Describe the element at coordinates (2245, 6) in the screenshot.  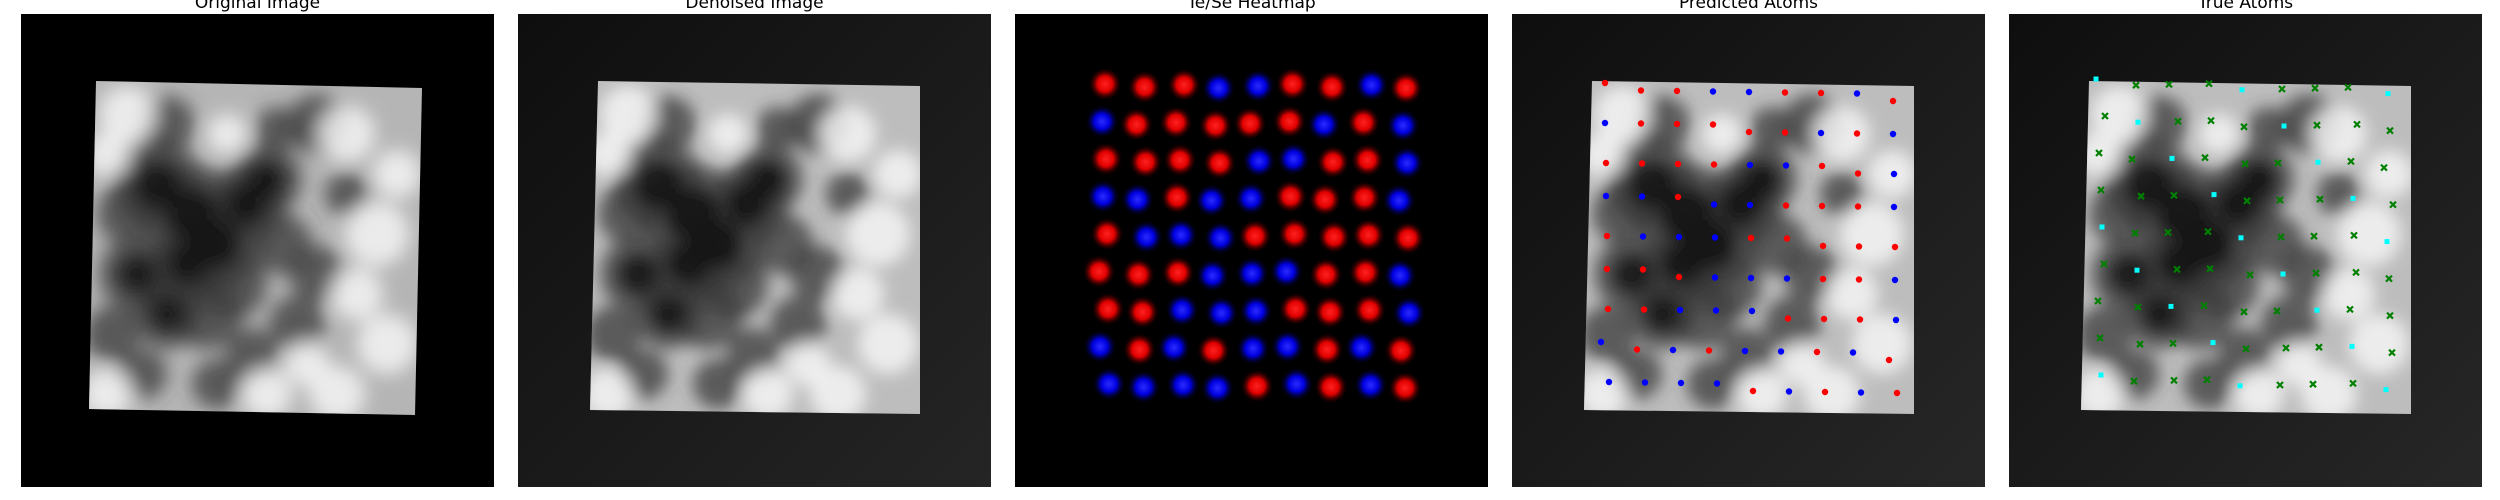
I see `panel-title-true: True Atoms` at that location.